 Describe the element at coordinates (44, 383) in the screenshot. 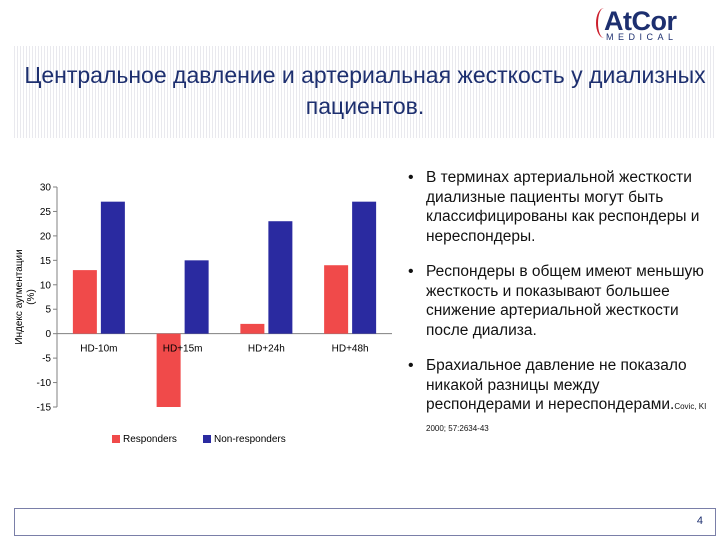

I see `y-tick-label: -10` at that location.